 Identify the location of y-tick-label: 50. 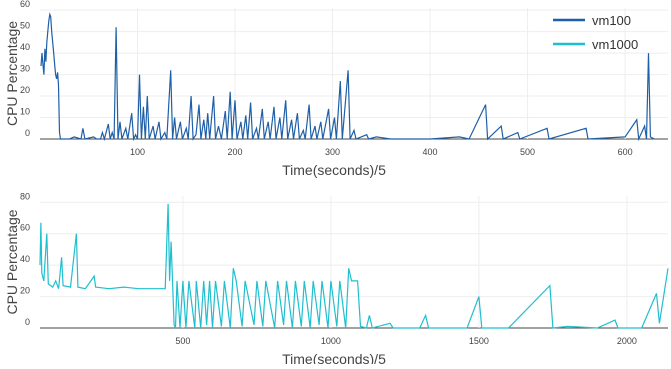
(25, 26).